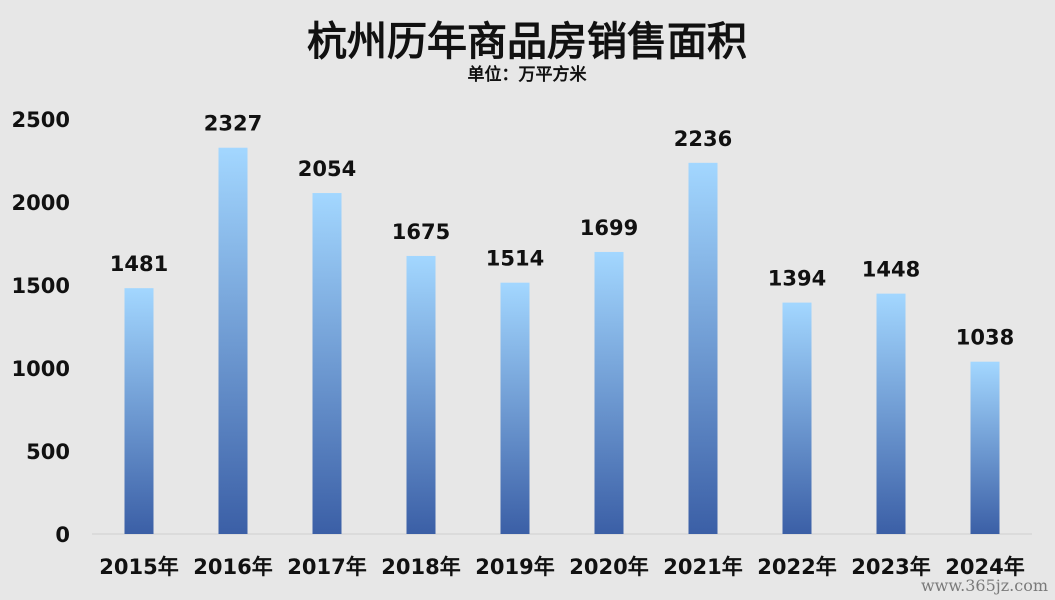  I want to click on x-tick-label: 2020年, so click(608, 567).